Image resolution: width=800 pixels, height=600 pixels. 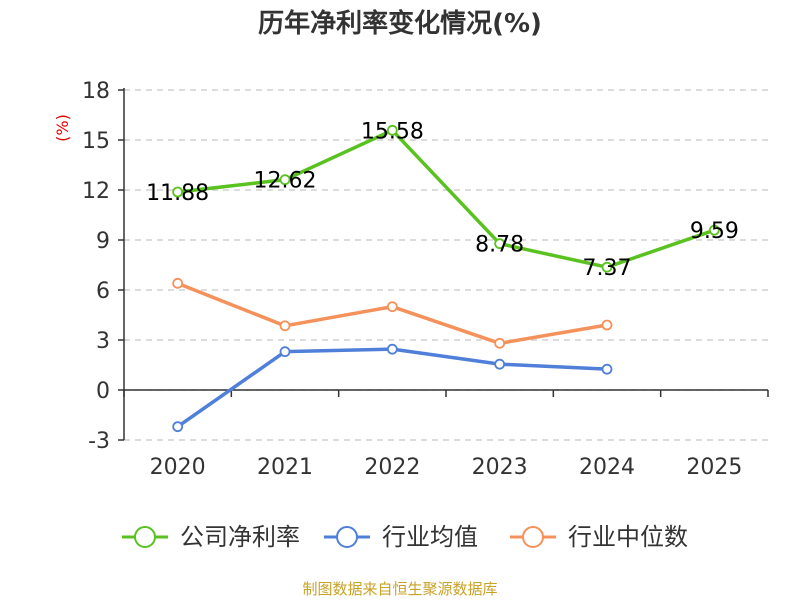 What do you see at coordinates (714, 467) in the screenshot?
I see `x-tick-label: 2025` at bounding box center [714, 467].